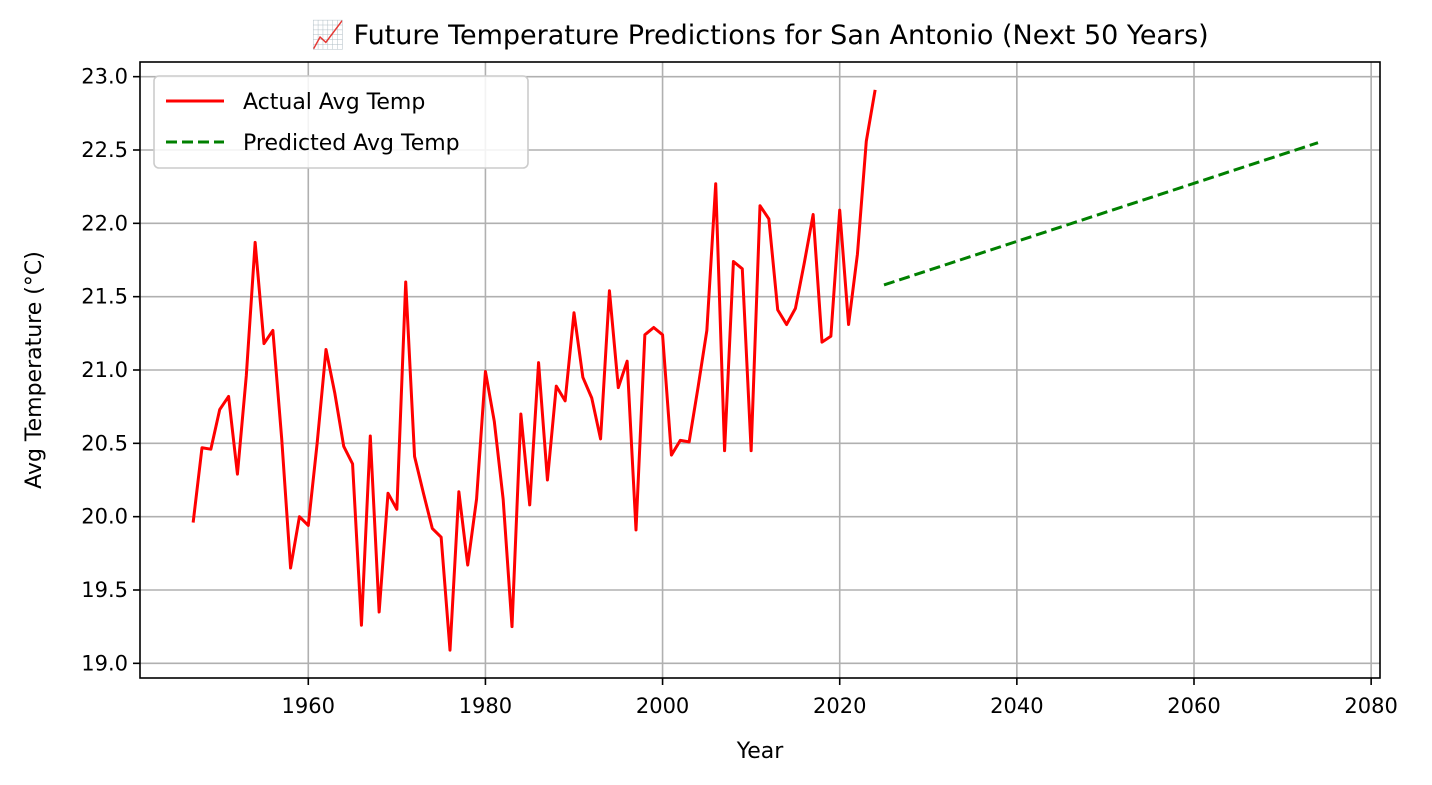 This screenshot has height=785, width=1432. I want to click on legend-box, so click(341, 122).